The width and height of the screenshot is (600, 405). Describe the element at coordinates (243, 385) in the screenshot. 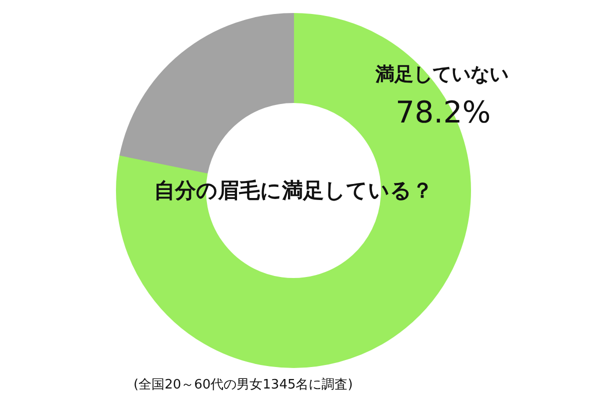

I see `text: (全国20～60代の男女1345名に調査)` at that location.